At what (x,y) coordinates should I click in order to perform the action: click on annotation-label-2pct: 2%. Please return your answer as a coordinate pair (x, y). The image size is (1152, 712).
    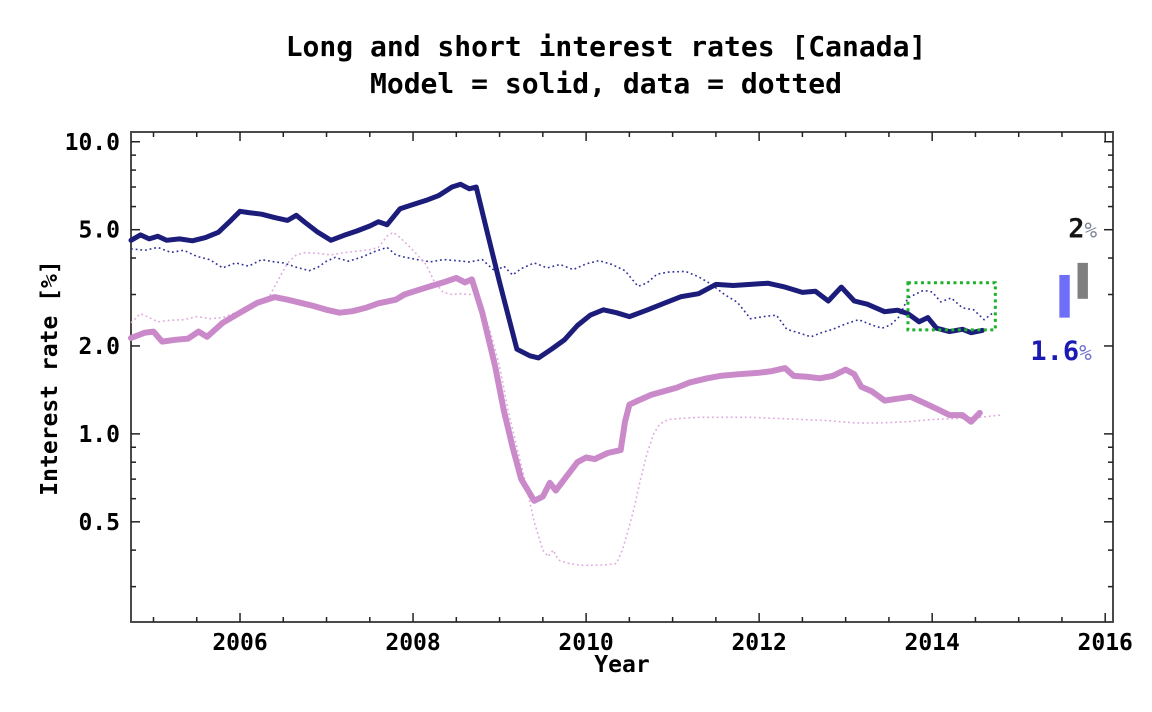
    Looking at the image, I should click on (1082, 228).